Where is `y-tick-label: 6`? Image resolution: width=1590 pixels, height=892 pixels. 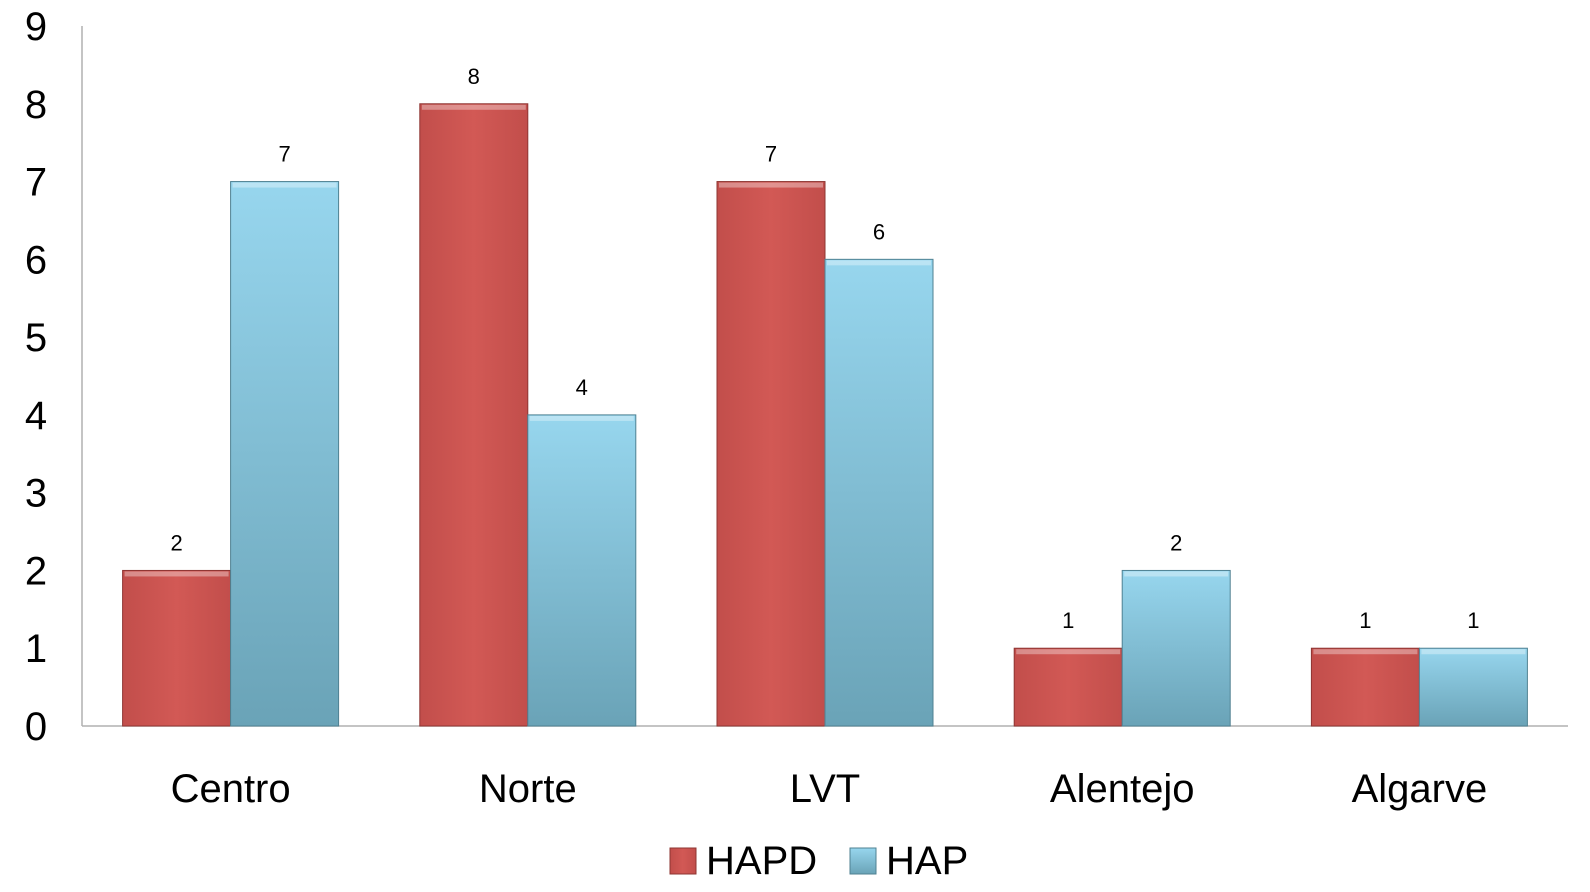 y-tick-label: 6 is located at coordinates (36, 260).